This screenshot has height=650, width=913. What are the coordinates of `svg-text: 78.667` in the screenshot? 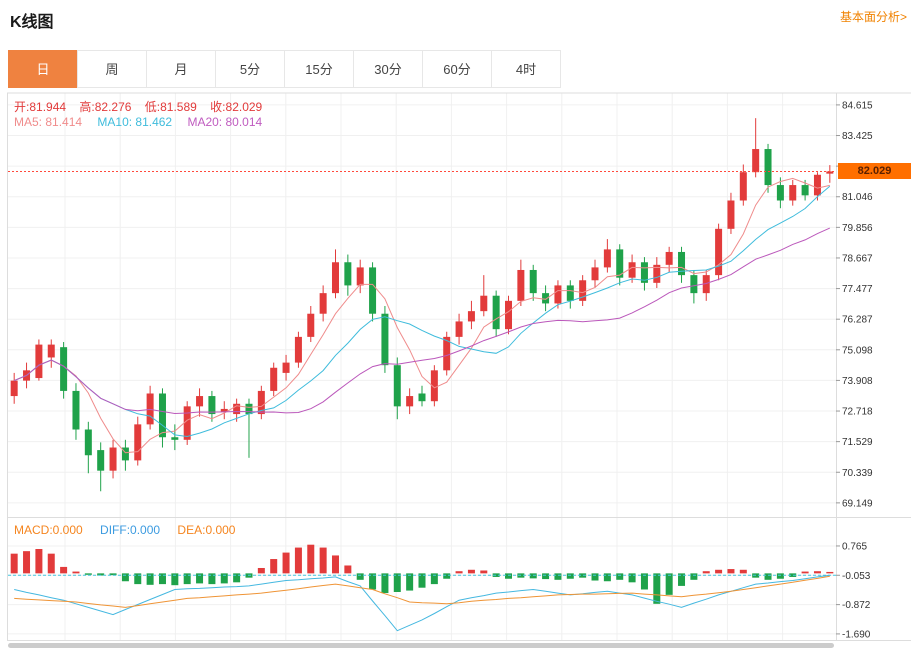 It's located at (857, 258).